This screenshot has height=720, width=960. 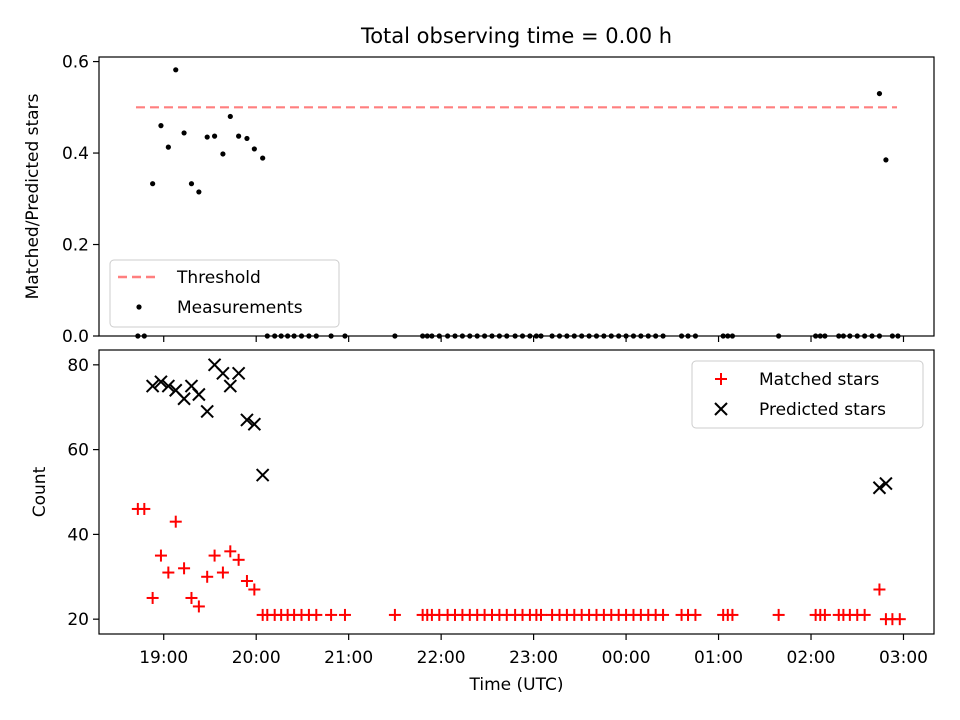 I want to click on x-tick-label: 01:00, so click(x=718, y=658).